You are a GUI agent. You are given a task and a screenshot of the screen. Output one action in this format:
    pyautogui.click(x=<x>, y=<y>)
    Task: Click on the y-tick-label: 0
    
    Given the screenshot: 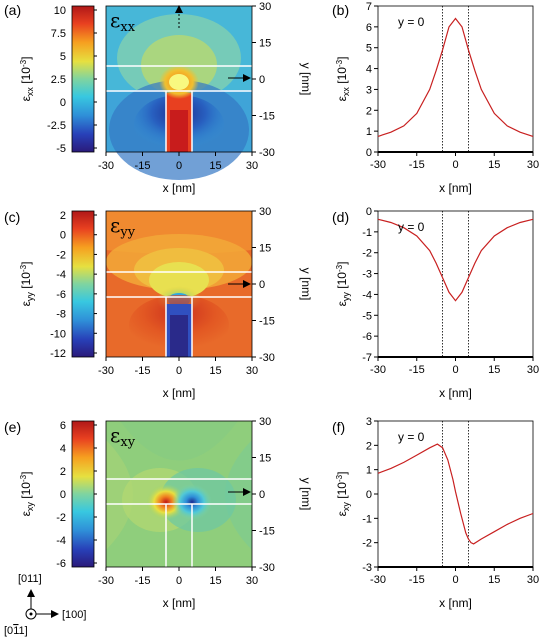 What is the action you would take?
    pyautogui.click(x=369, y=153)
    